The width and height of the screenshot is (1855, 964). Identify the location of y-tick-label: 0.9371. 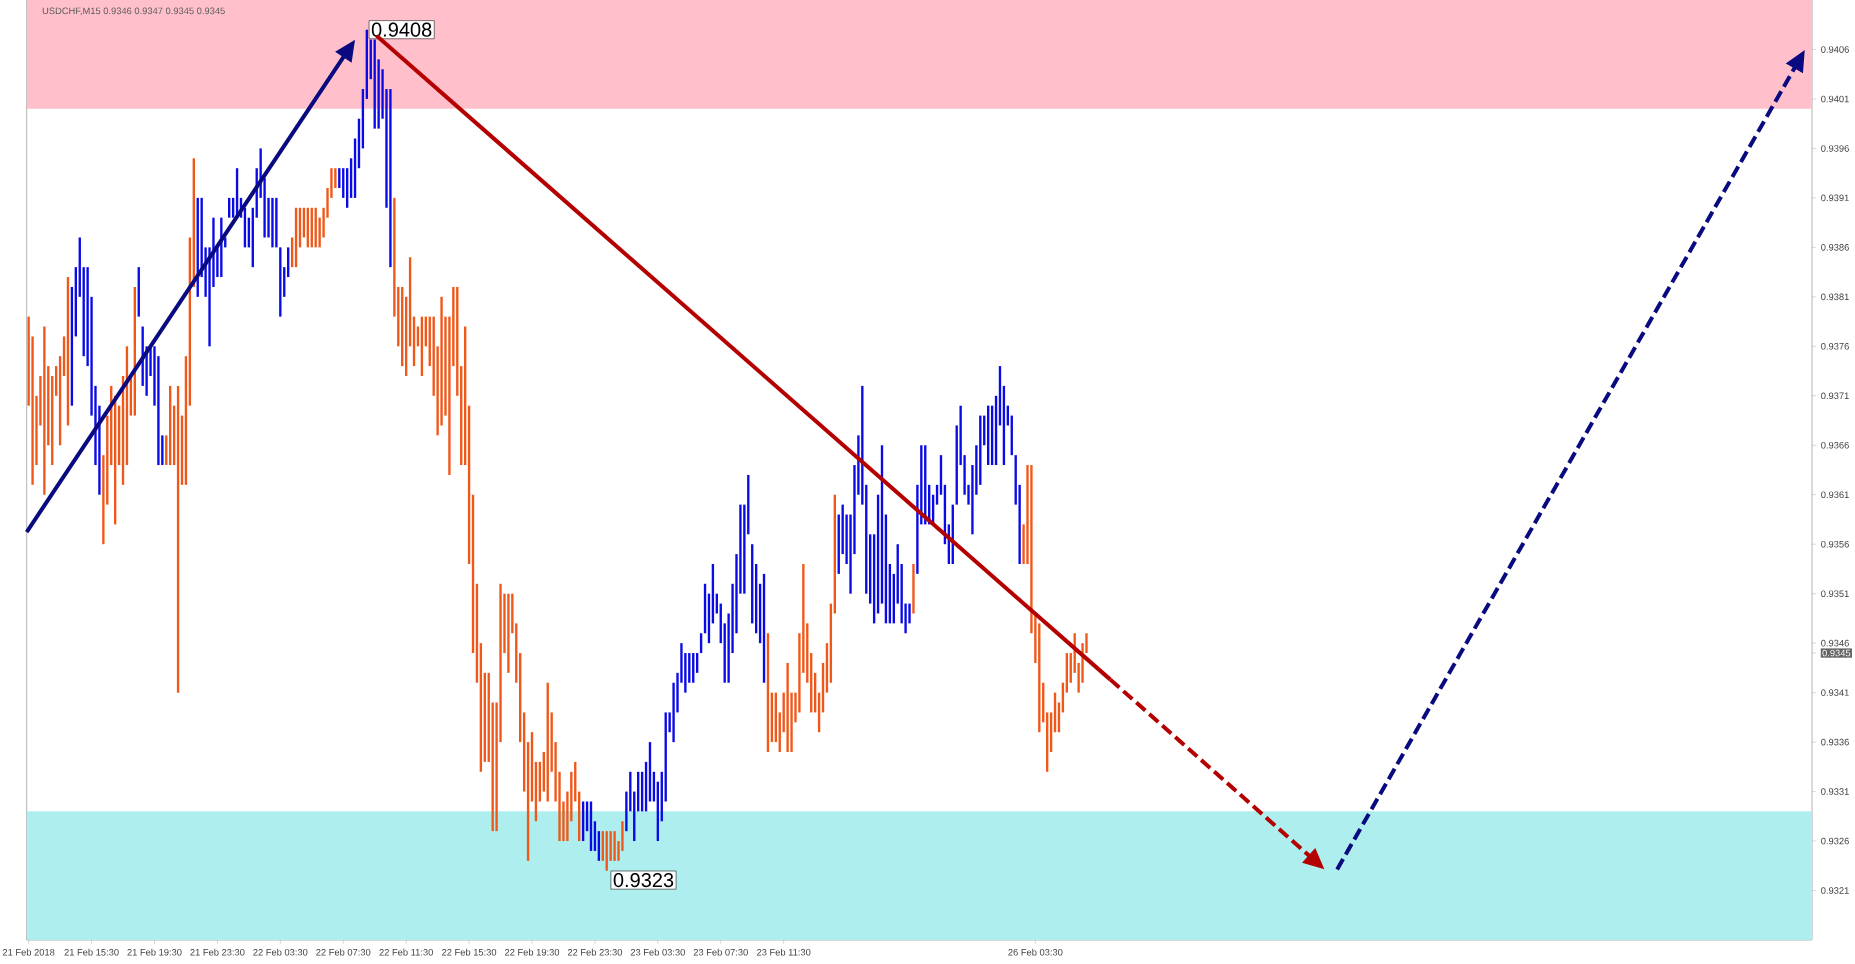
(1835, 396).